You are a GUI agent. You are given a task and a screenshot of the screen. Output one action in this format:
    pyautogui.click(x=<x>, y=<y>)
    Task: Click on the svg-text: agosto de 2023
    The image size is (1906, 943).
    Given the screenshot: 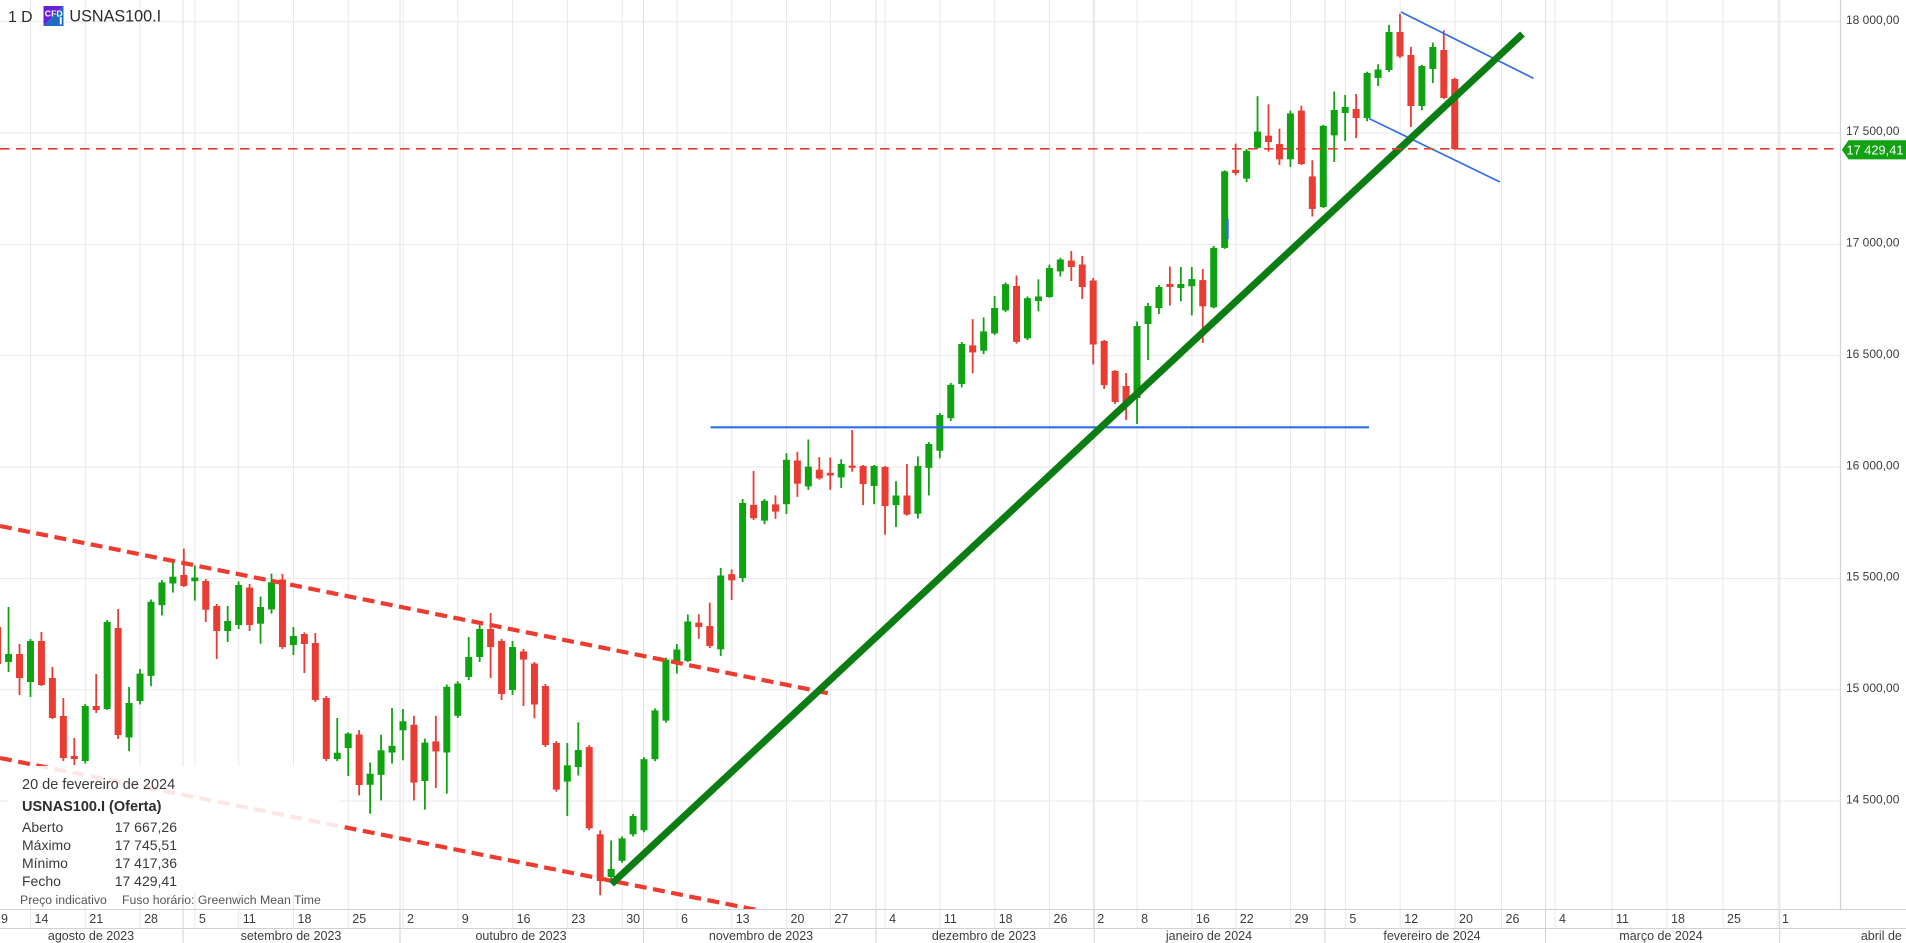 What is the action you would take?
    pyautogui.click(x=91, y=936)
    